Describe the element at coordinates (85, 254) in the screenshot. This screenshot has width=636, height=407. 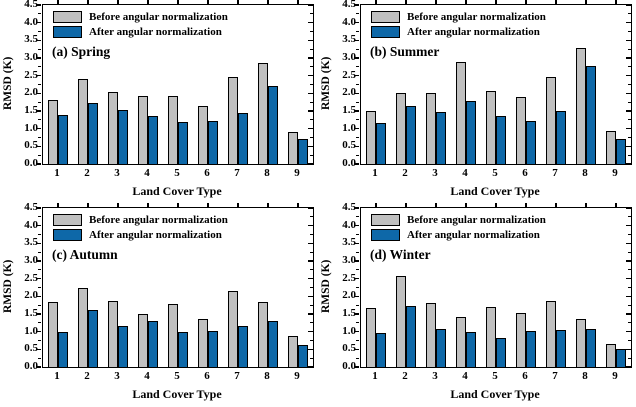
I see `panel-label: (c) Autumn` at that location.